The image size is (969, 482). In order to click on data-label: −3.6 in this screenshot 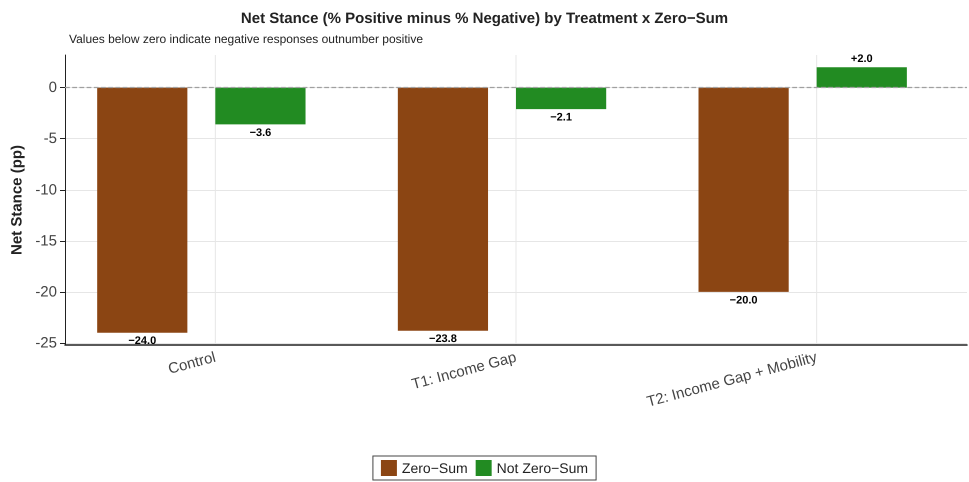, I will do `click(261, 132)`.